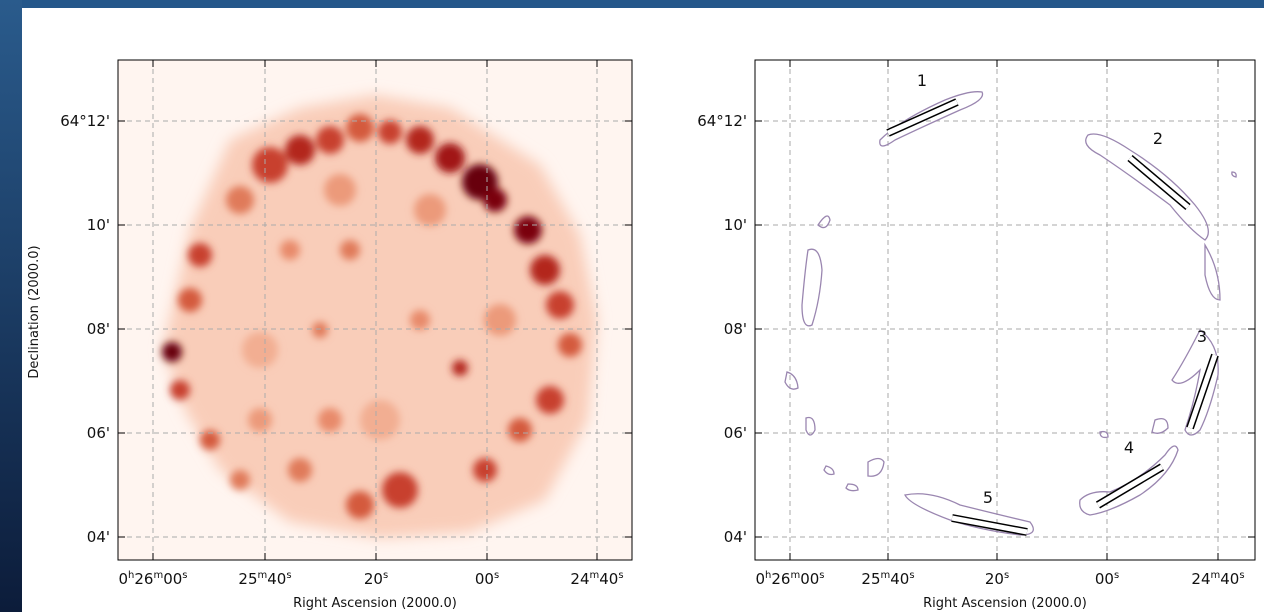  I want to click on tick-text: 0, so click(123, 579).